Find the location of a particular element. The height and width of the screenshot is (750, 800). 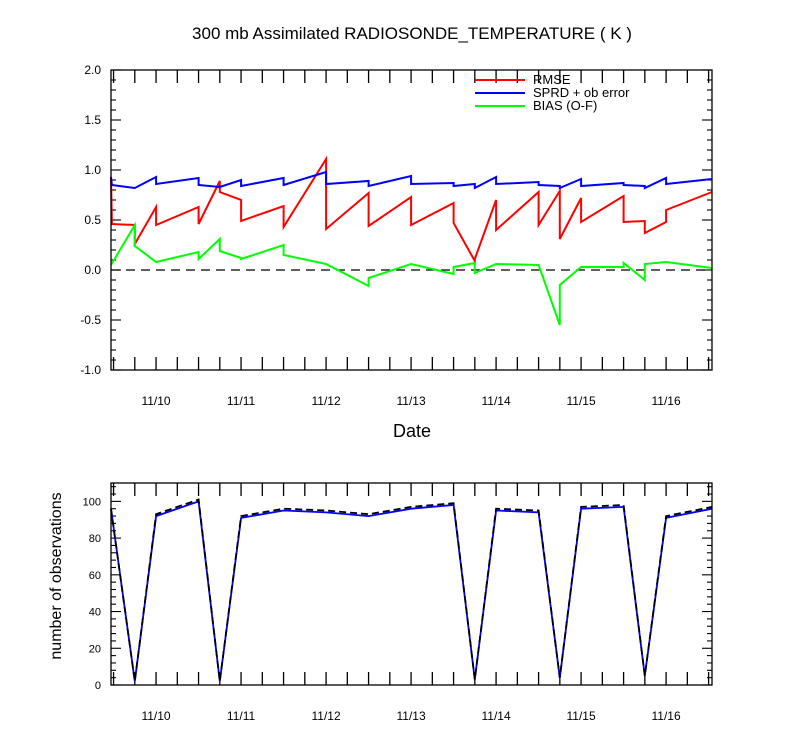

y-tick-label: 0.0 is located at coordinates (92, 270).